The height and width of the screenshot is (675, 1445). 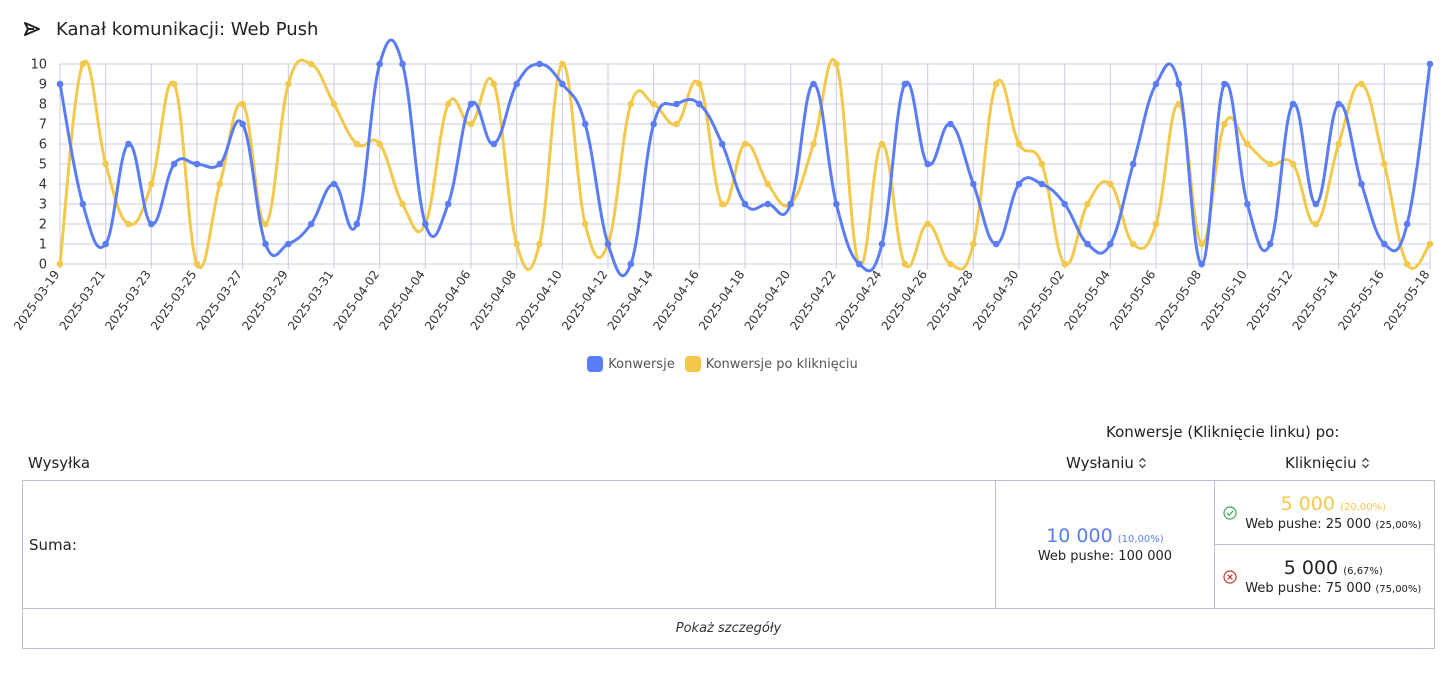 What do you see at coordinates (53, 544) in the screenshot?
I see `row-label-text: Suma:` at bounding box center [53, 544].